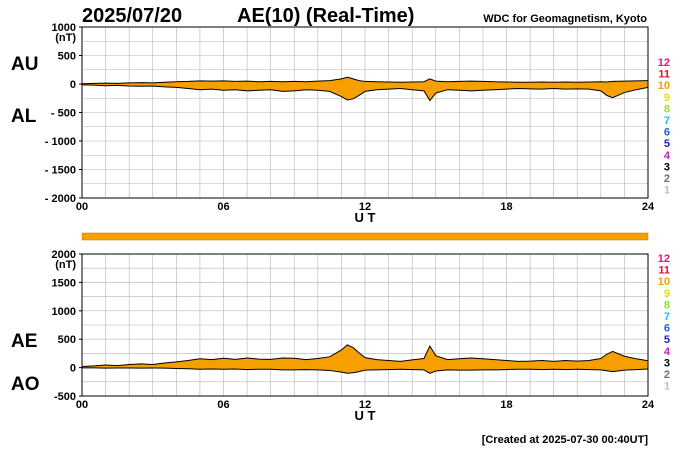  Describe the element at coordinates (25, 384) in the screenshot. I see `ao-label: AO` at that location.